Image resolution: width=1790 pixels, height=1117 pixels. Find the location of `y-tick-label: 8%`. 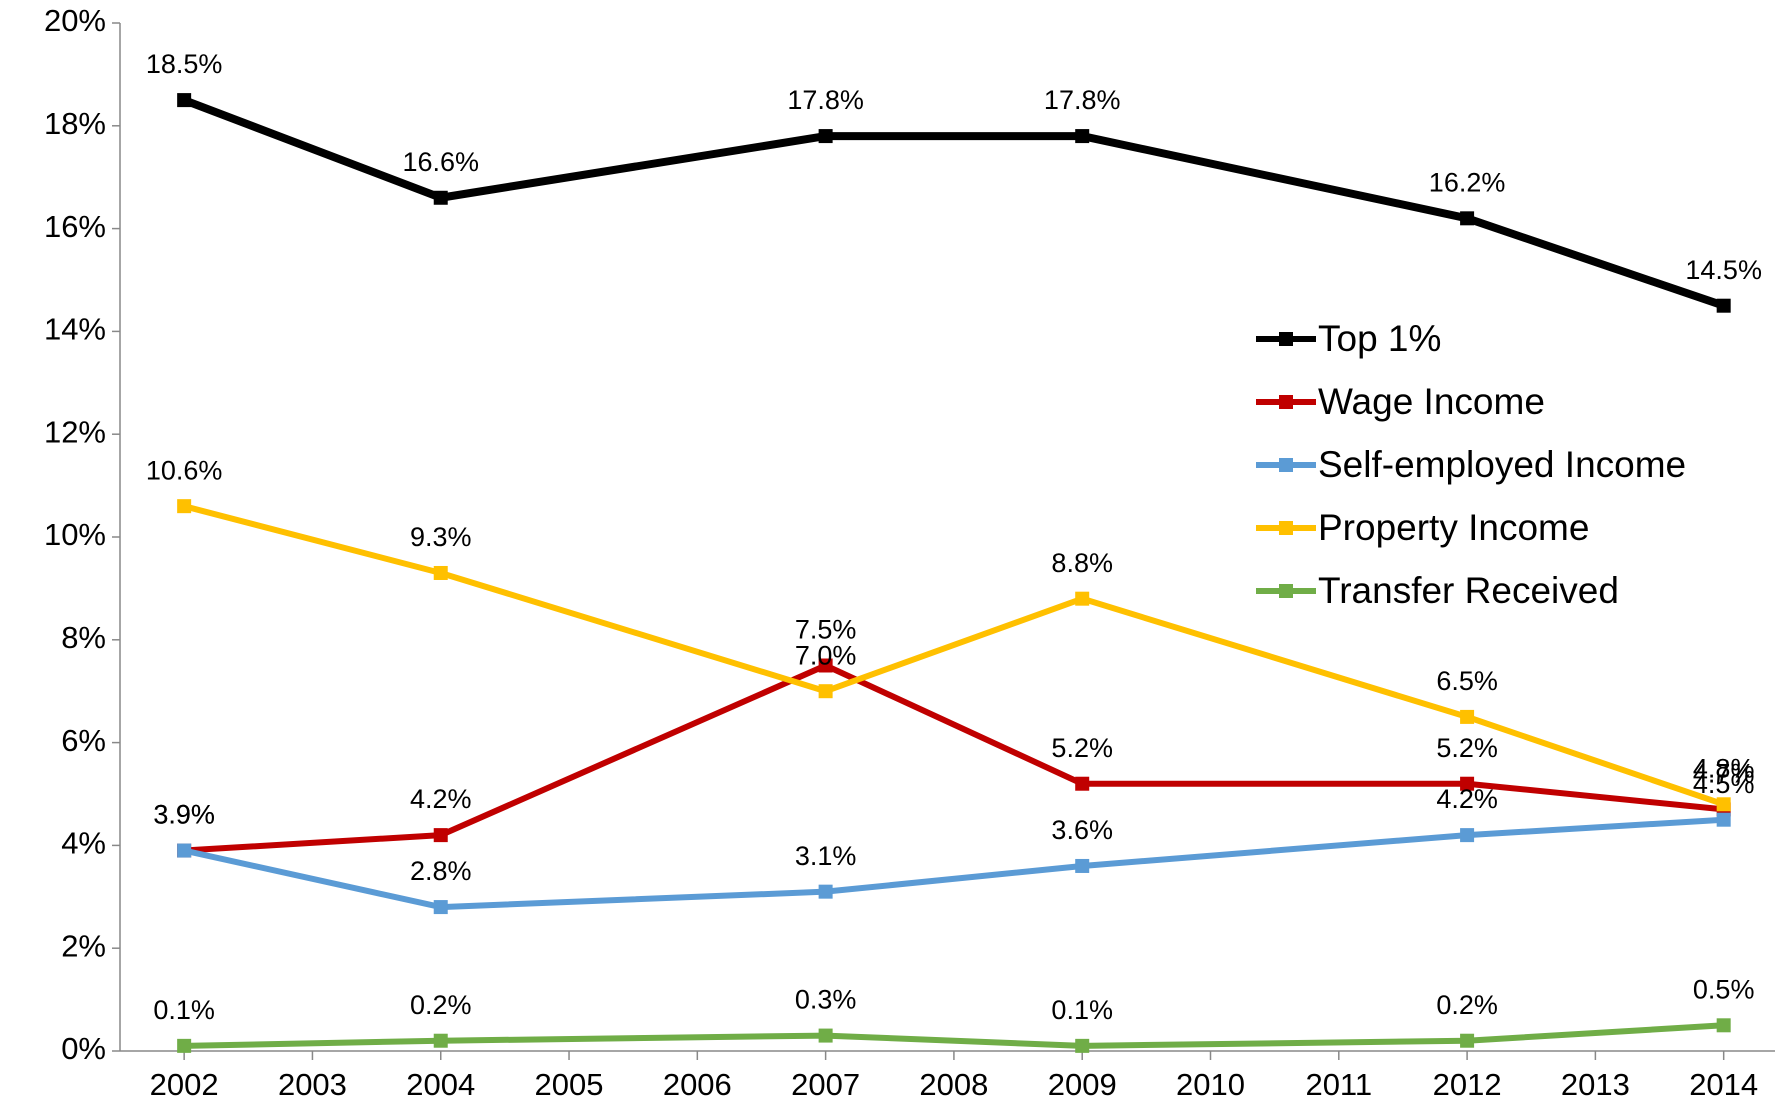

y-tick-label: 8% is located at coordinates (83, 637).